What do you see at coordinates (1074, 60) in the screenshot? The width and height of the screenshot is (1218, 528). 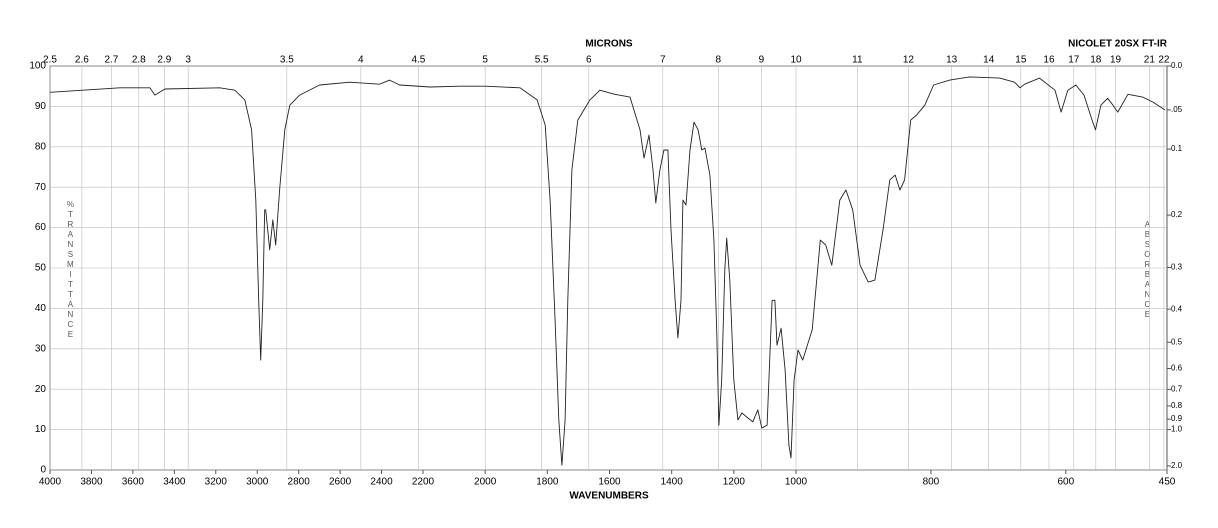 I see `x2-tick-label: 17` at bounding box center [1074, 60].